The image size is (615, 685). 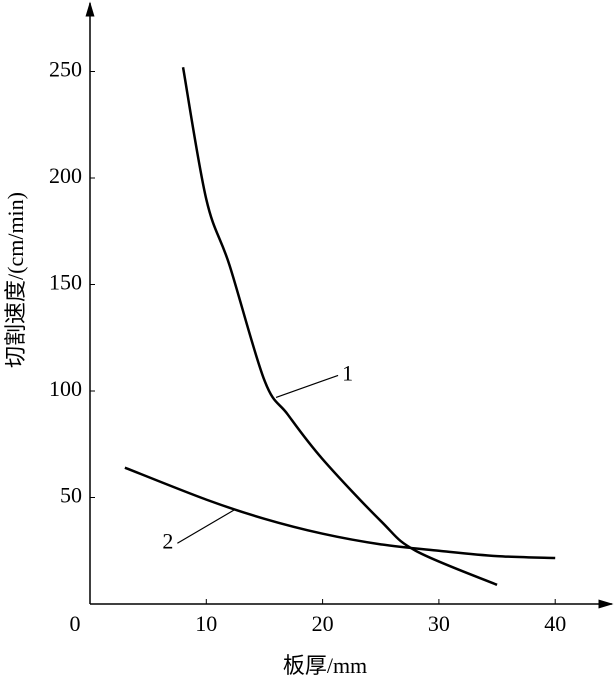 I want to click on y-tick-label: 100, so click(x=65, y=388).